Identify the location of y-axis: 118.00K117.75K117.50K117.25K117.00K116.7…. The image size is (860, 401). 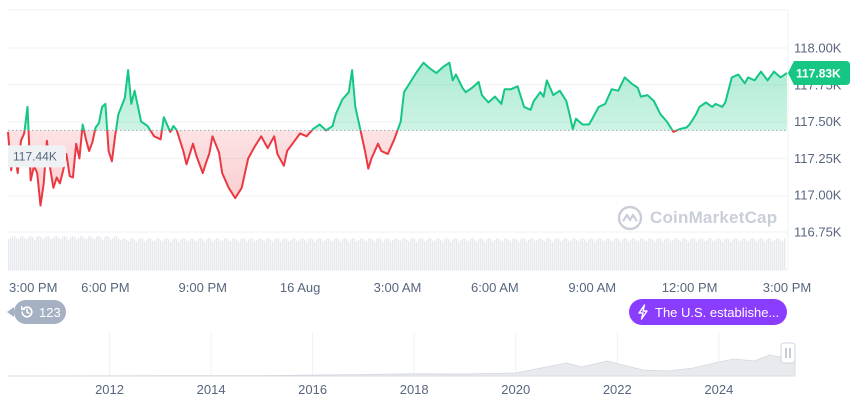
(818, 140).